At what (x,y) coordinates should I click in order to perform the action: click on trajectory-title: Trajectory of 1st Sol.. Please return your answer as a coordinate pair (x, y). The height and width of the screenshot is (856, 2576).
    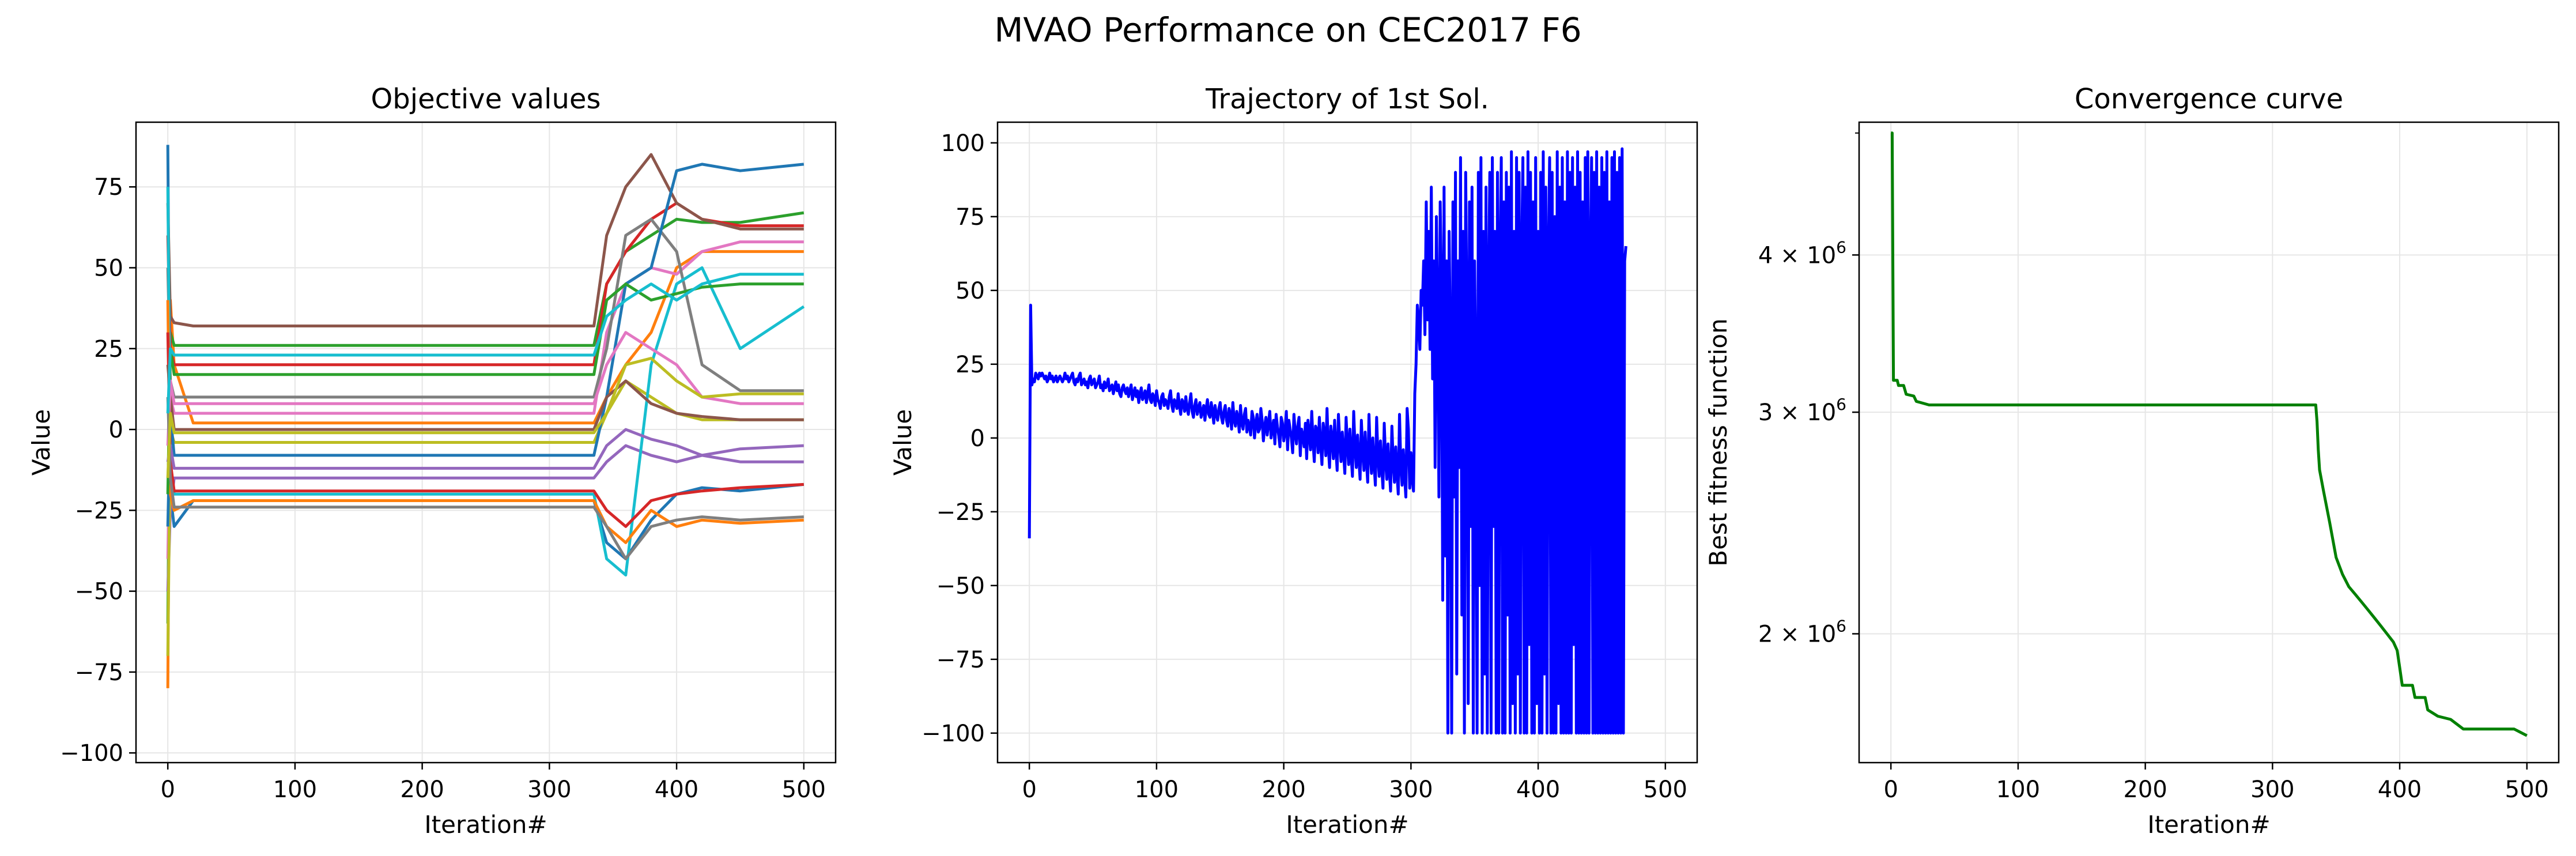
    Looking at the image, I should click on (1347, 99).